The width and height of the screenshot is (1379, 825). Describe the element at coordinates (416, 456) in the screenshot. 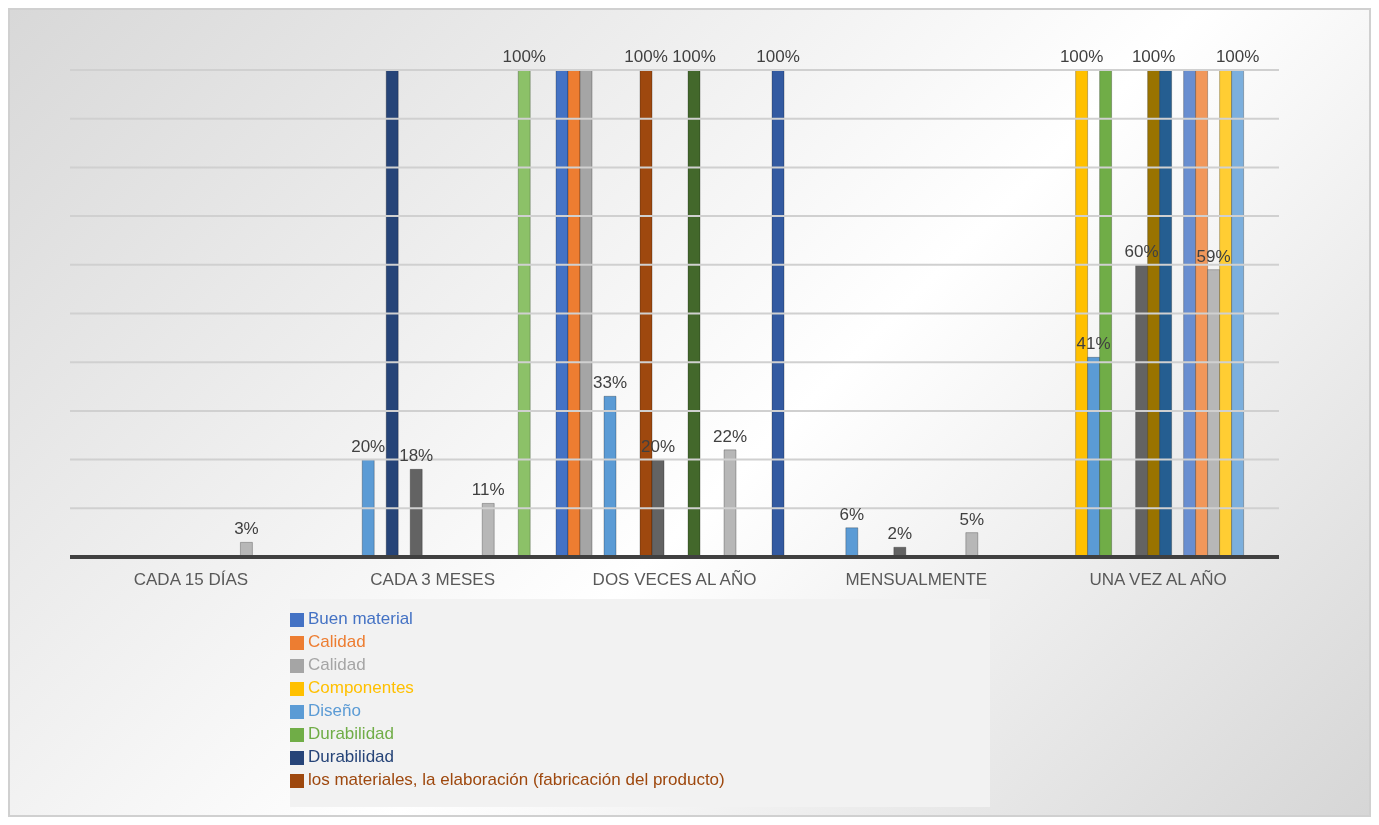

I see `data-label: 18%` at that location.